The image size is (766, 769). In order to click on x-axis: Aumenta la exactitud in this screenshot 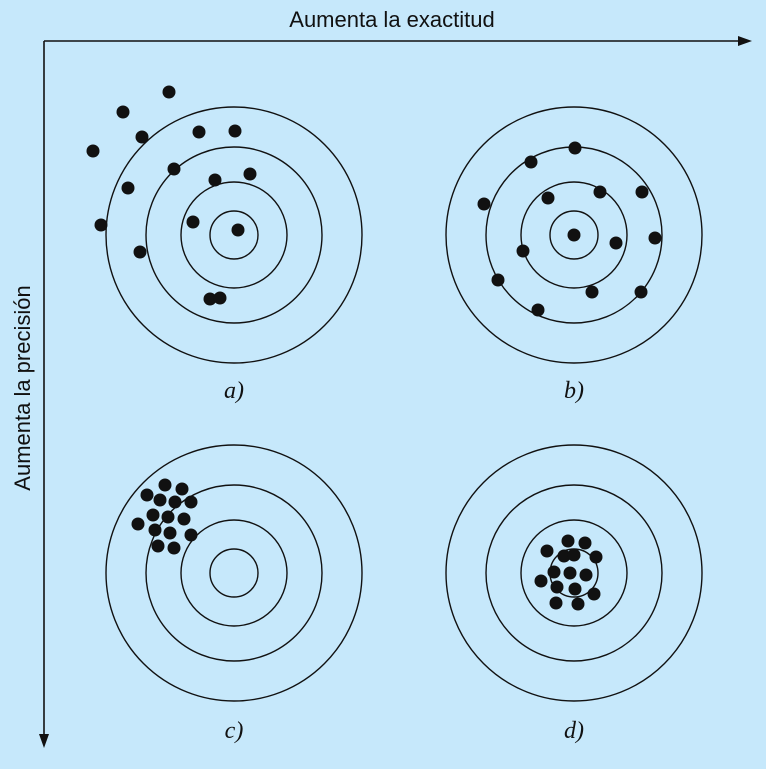, I will do `click(398, 26)`.